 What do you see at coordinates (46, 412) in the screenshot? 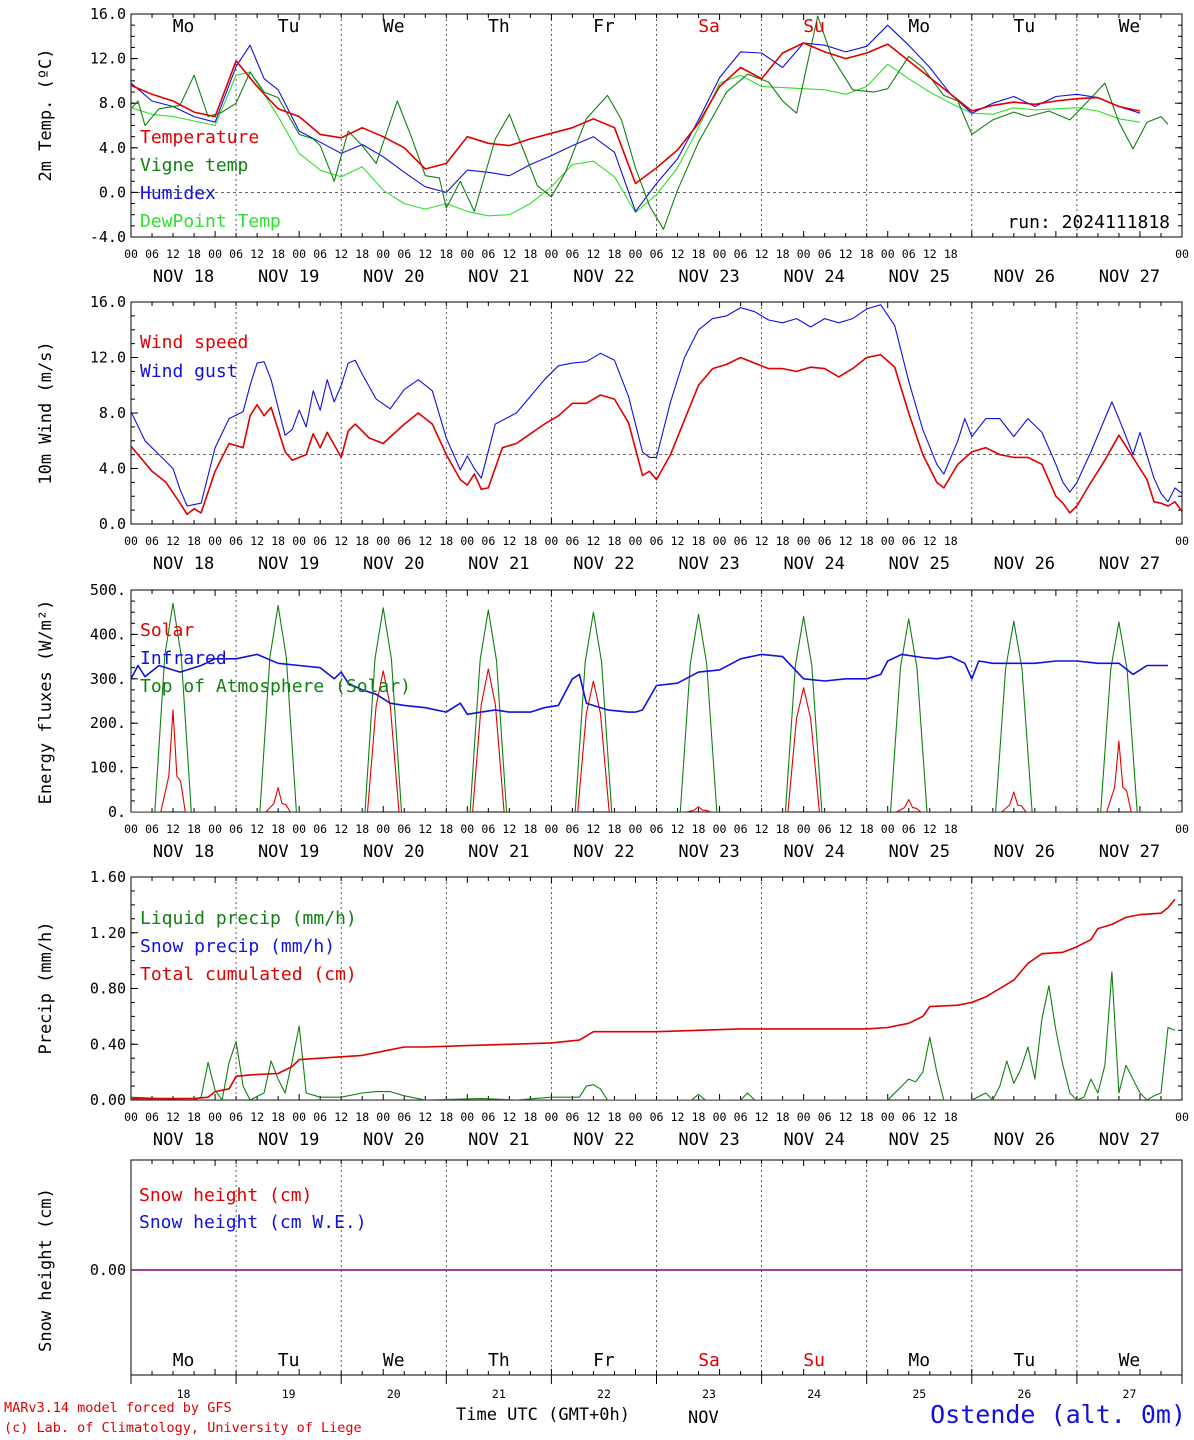
I see `y-axis-label: 10m Wind (m/s)` at bounding box center [46, 412].